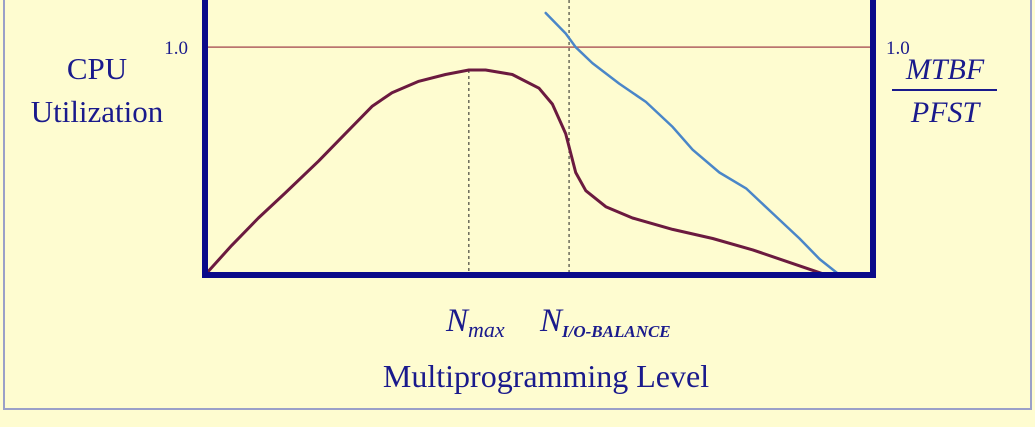 The height and width of the screenshot is (427, 1035). I want to click on marker-label-sub-1: I/O-BALANCE, so click(616, 331).